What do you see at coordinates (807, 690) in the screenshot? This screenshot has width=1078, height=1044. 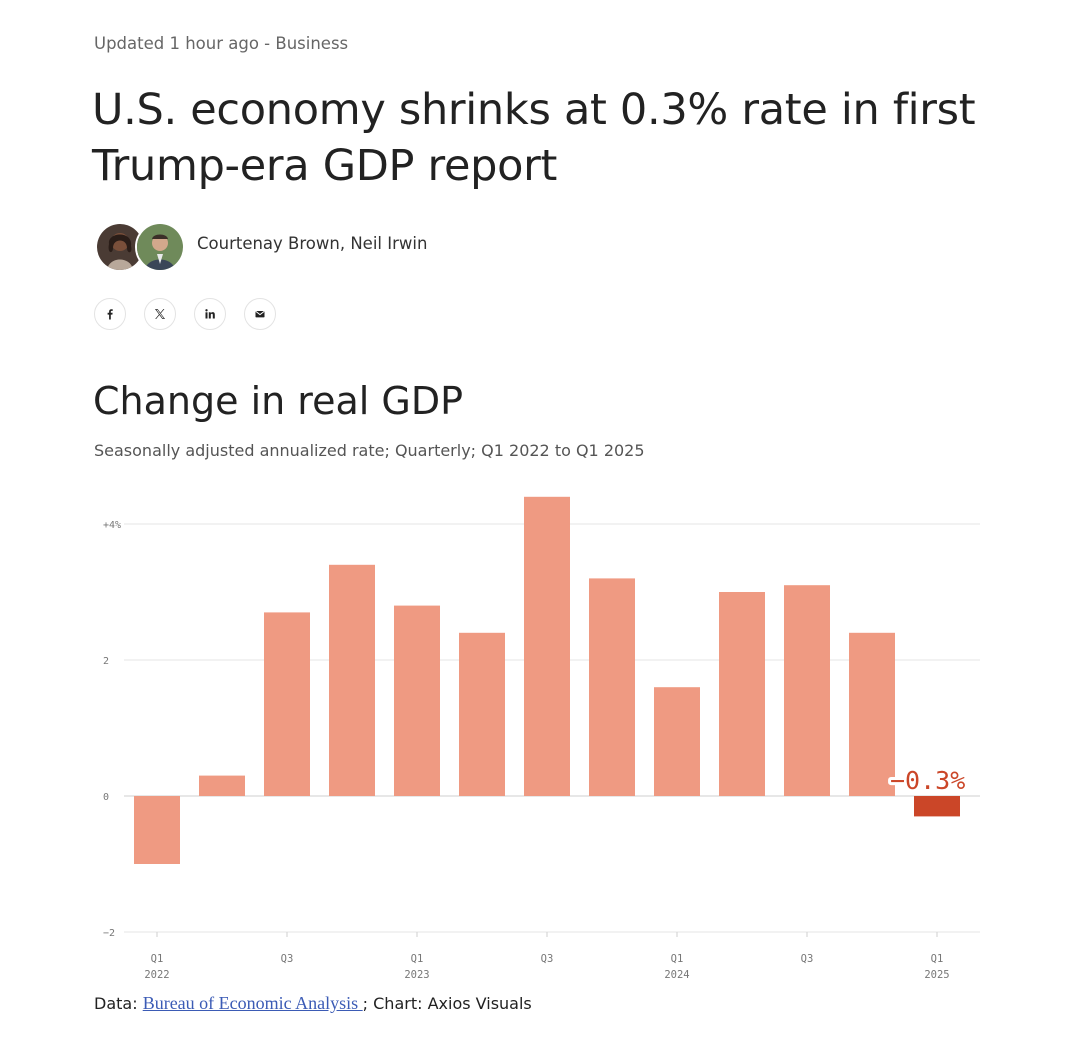 I see `bar-q3-2024` at bounding box center [807, 690].